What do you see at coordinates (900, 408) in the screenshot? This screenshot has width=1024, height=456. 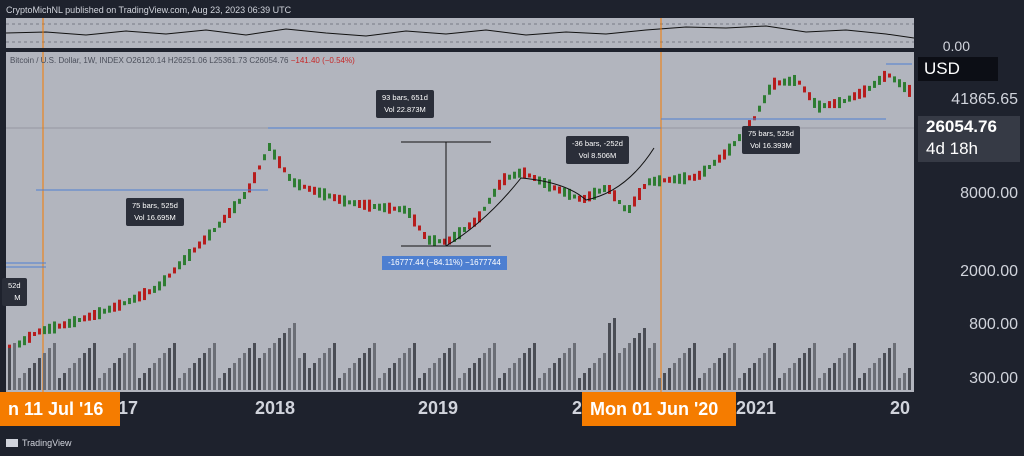 I see `time-label-2022: 20` at bounding box center [900, 408].